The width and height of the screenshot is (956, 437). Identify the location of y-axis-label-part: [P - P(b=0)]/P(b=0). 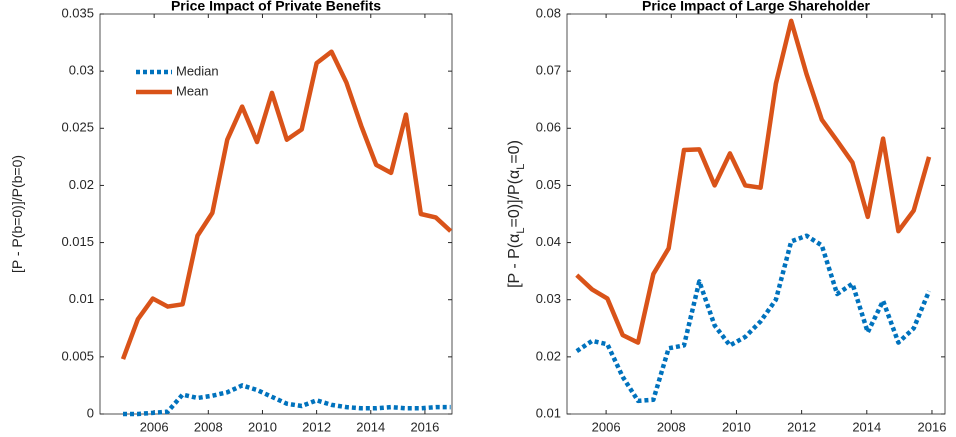
(17, 214).